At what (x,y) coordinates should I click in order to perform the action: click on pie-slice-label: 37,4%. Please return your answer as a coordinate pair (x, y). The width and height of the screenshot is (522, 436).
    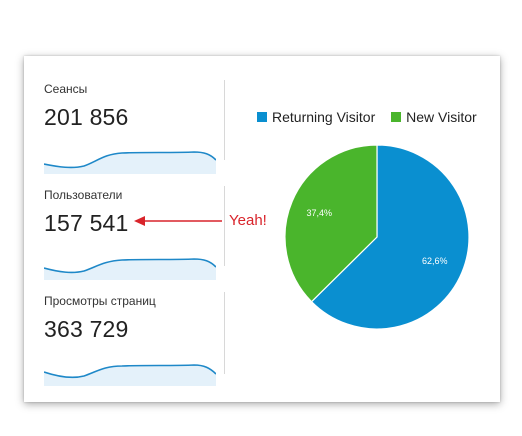
    Looking at the image, I should click on (320, 213).